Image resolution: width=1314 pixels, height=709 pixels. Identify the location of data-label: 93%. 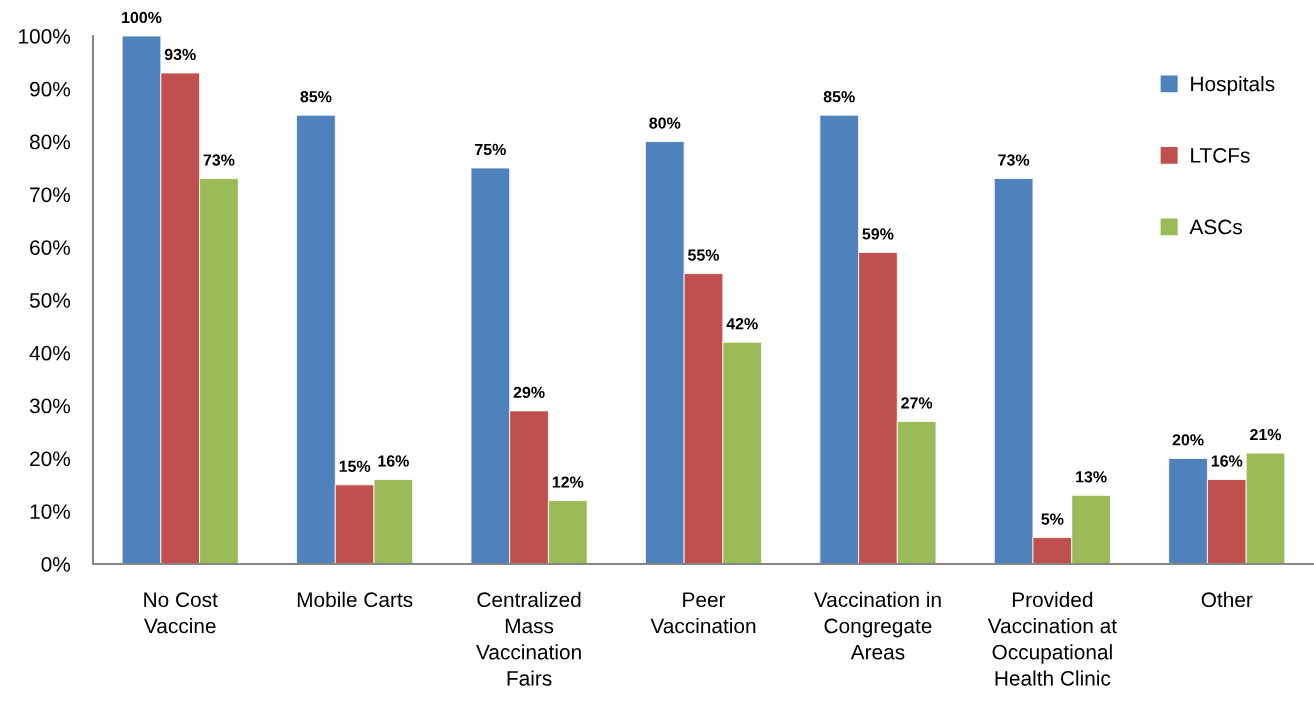
(180, 54).